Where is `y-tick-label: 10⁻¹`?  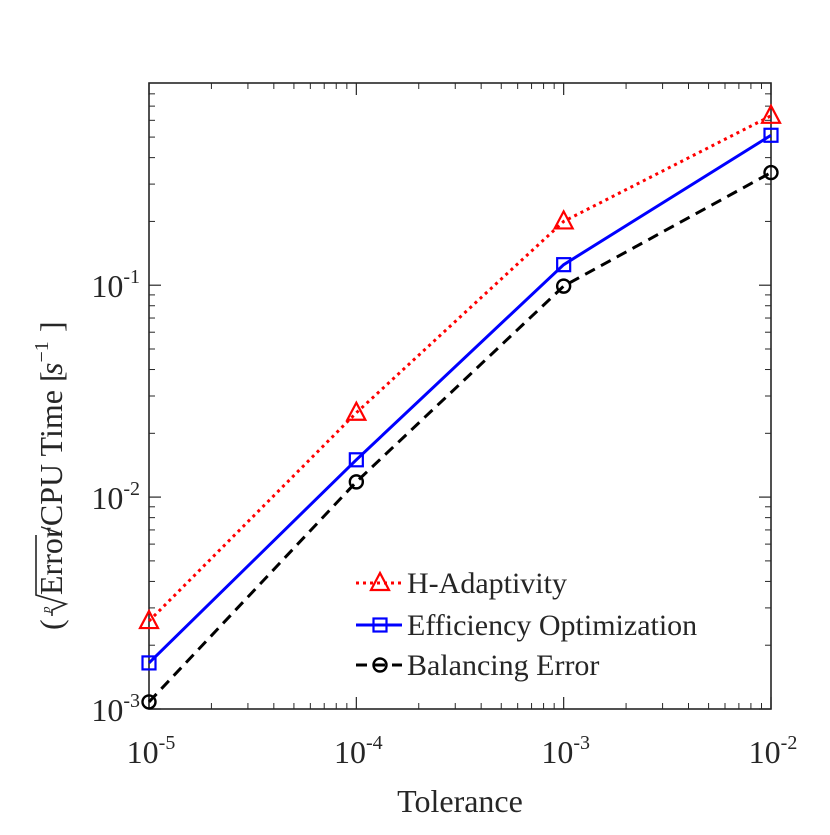 y-tick-label: 10⁻¹ is located at coordinates (115, 285).